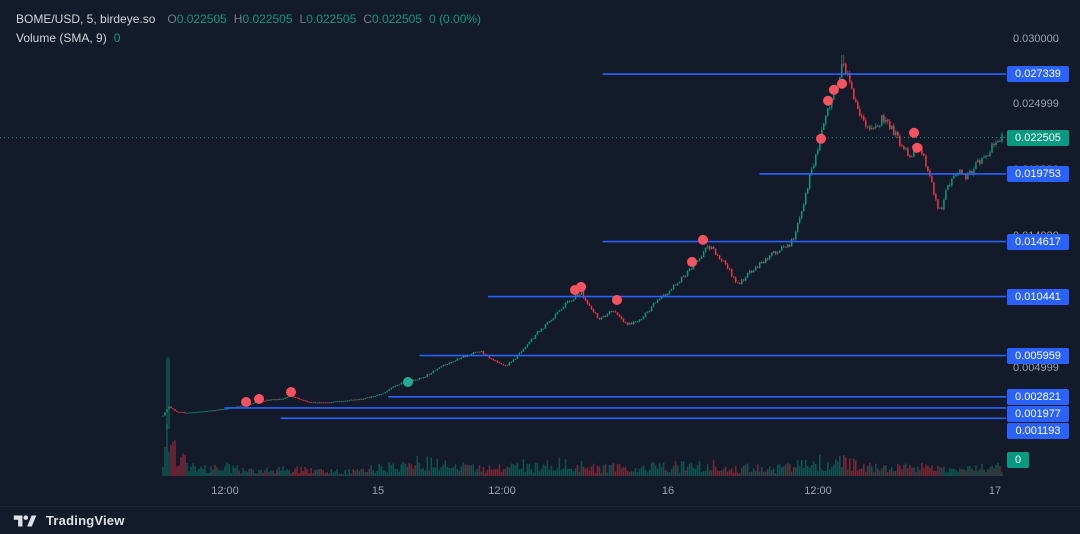 The height and width of the screenshot is (534, 1080). What do you see at coordinates (393, 19) in the screenshot?
I see `ohlc-close: C0.022505` at bounding box center [393, 19].